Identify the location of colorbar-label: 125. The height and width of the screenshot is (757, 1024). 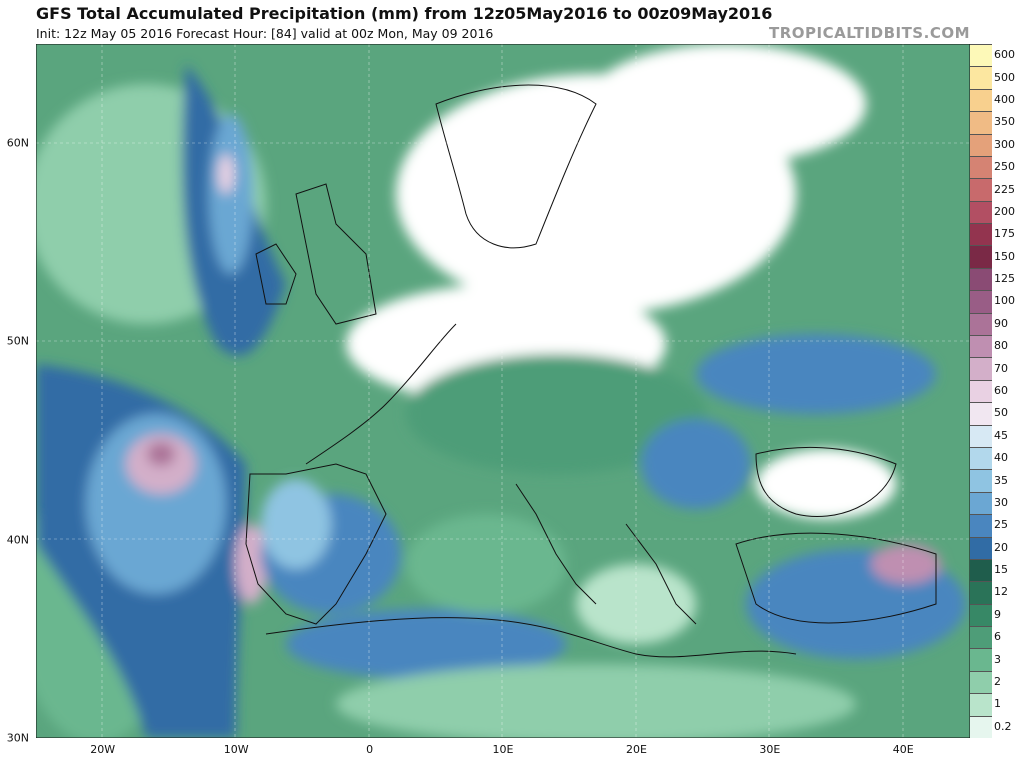
(1004, 279).